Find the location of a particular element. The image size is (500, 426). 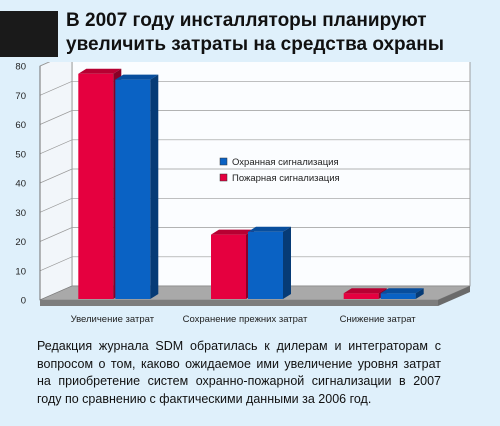

floor-side is located at coordinates (454, 296).